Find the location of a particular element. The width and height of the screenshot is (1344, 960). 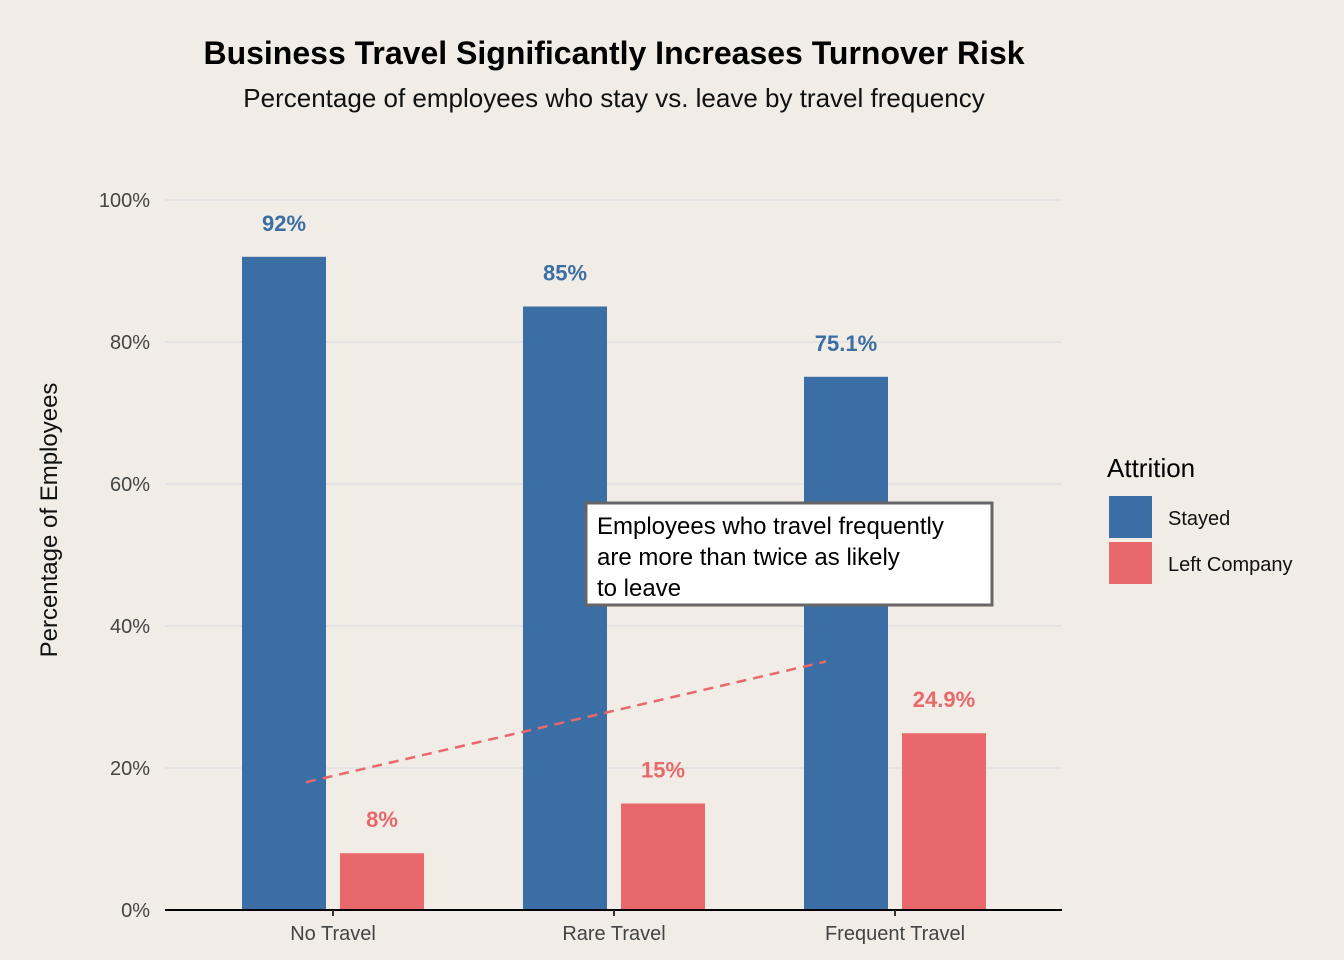

annotation-line: to leave is located at coordinates (639, 588).